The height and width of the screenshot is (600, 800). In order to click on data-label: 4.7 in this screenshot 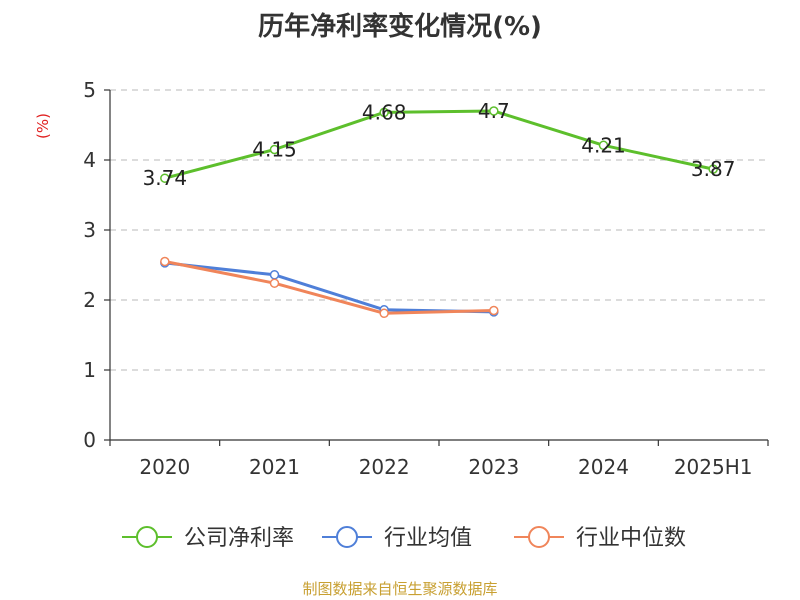, I will do `click(494, 111)`.